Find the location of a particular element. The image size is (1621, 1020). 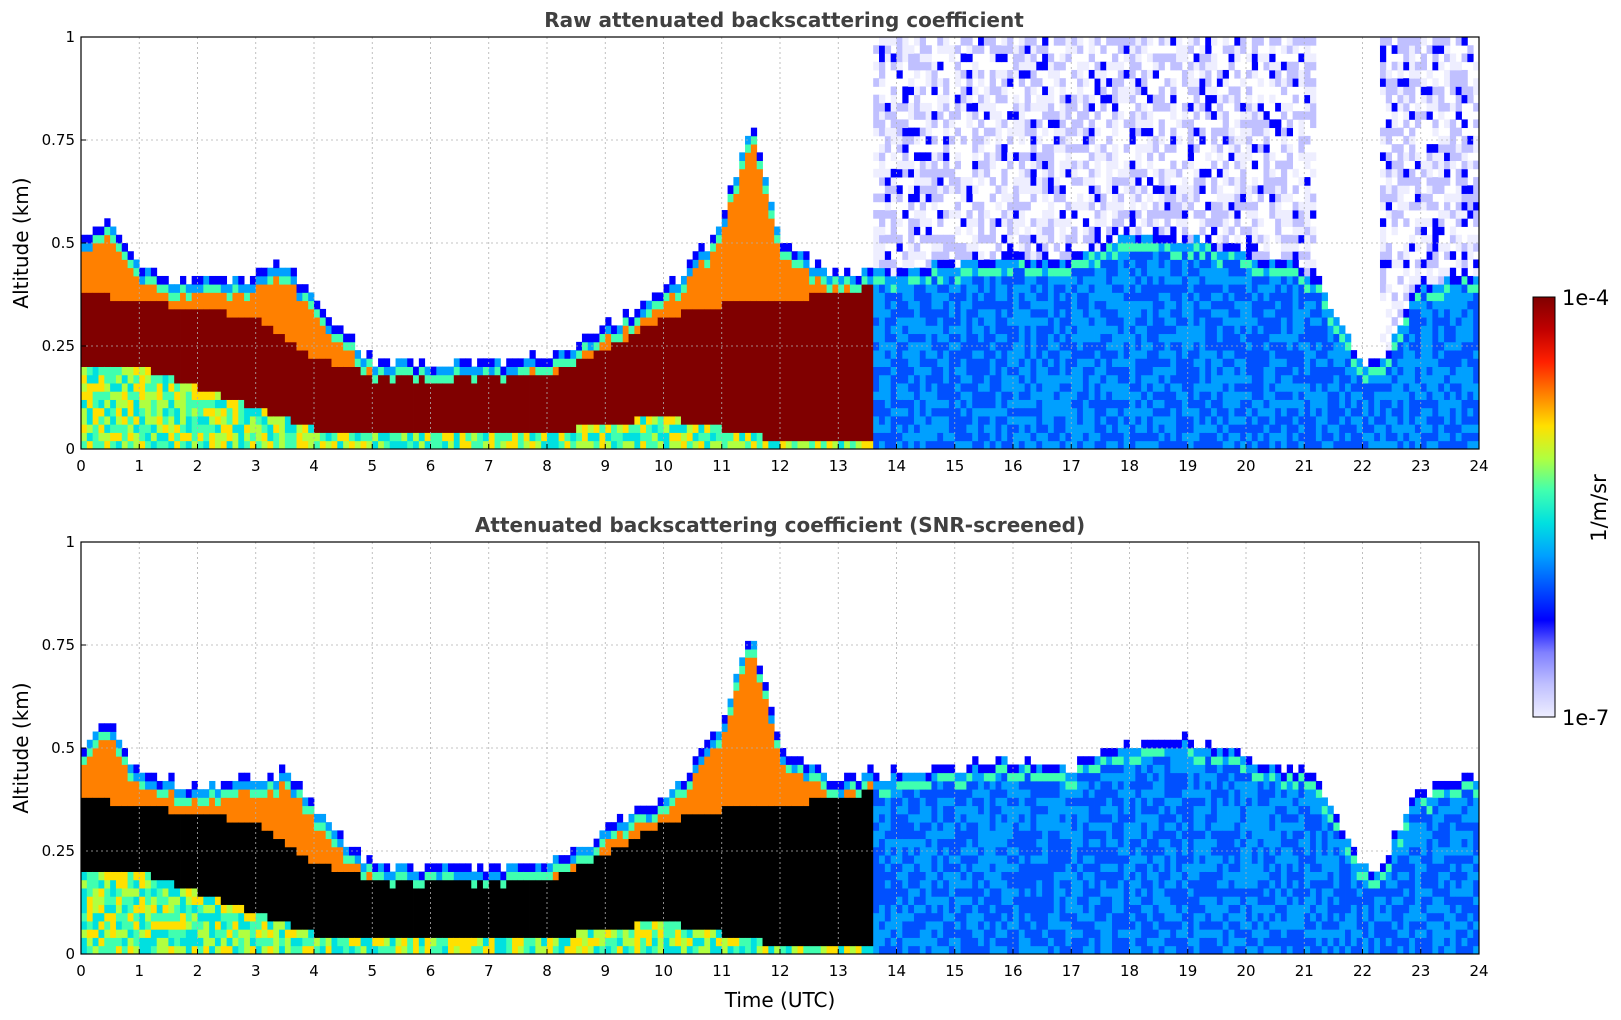

y-tick-label: 0.25 is located at coordinates (58, 346).